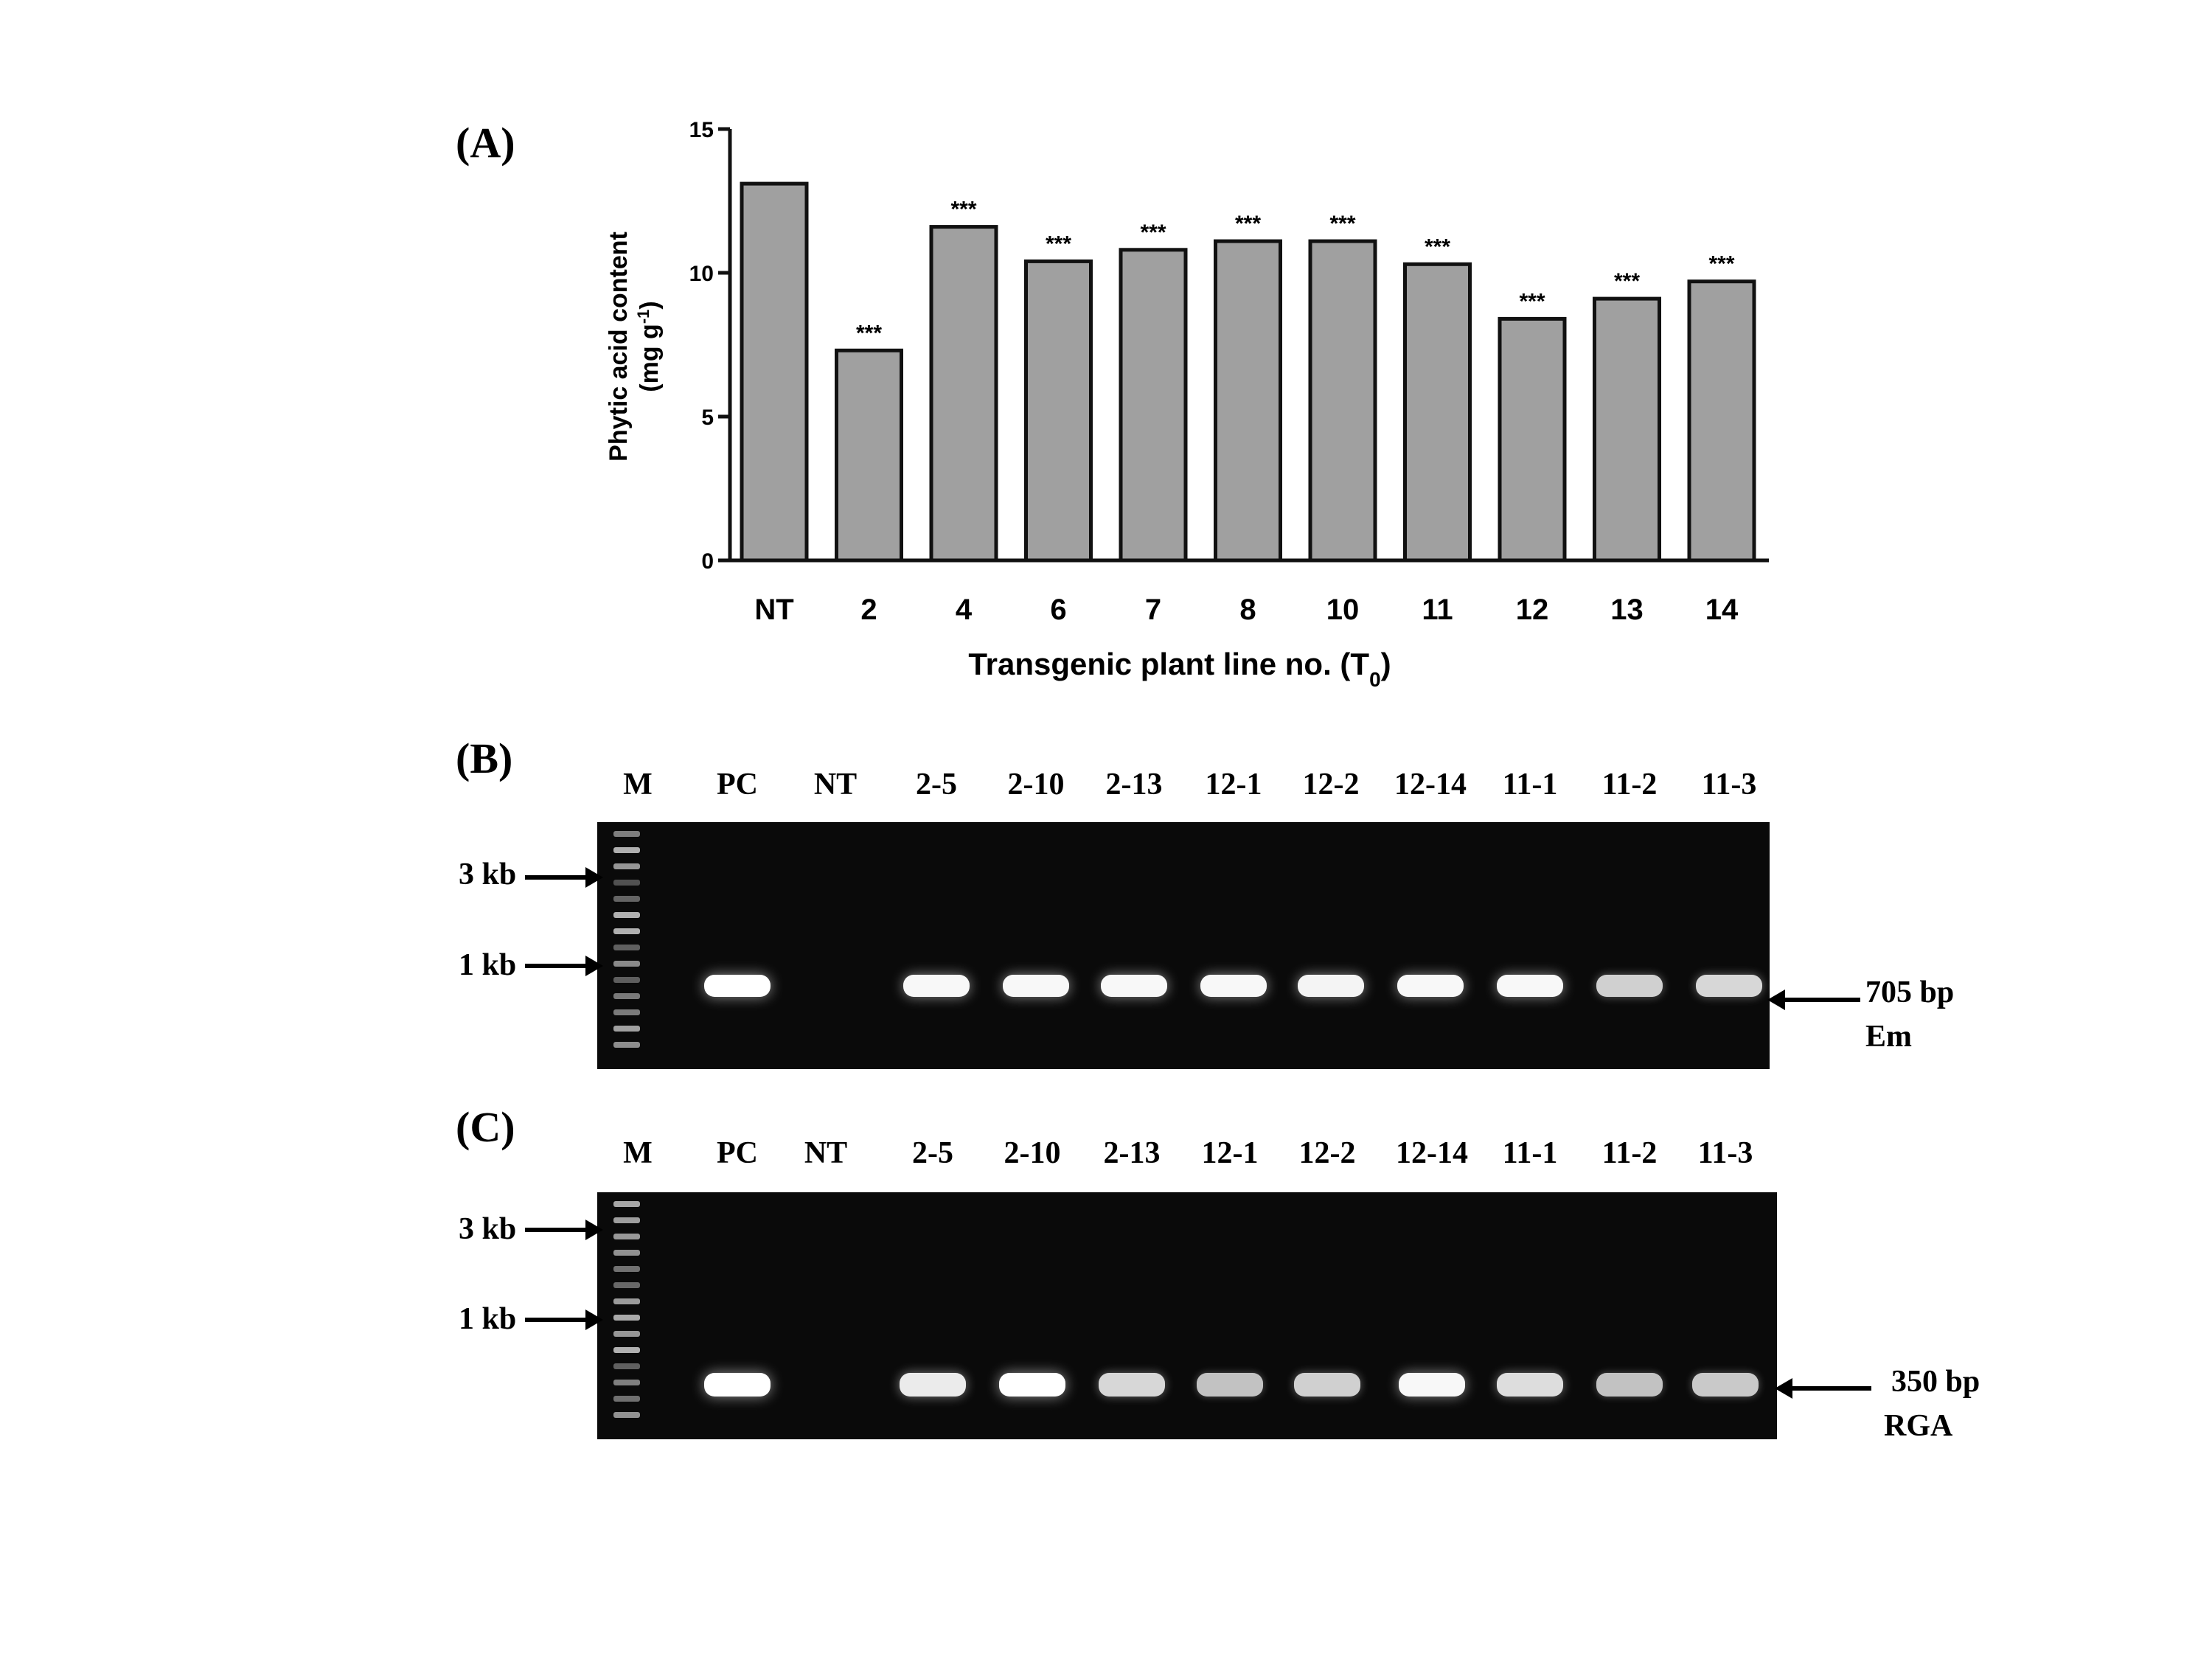 This screenshot has width=2212, height=1659. I want to click on x-tick-label: 13, so click(1627, 610).